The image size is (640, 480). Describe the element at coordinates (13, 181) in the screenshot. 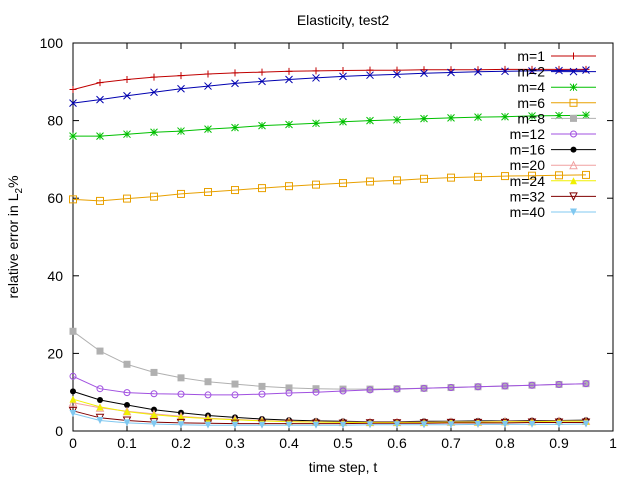

I see `y-axis-label-suffix: %` at that location.